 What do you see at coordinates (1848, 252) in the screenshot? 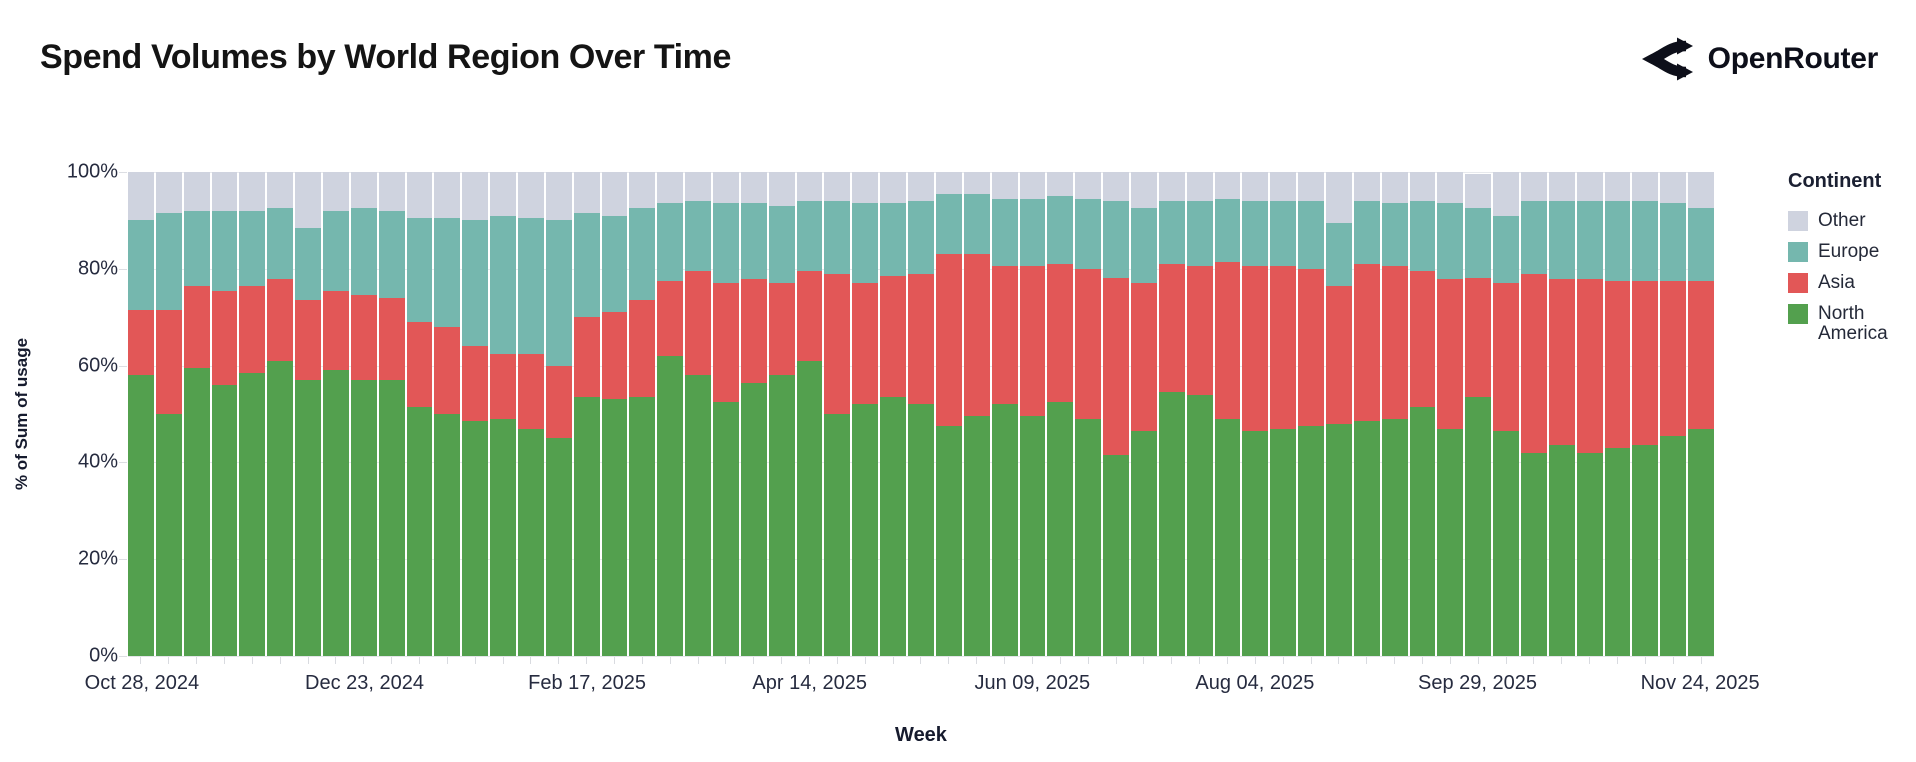
I see `legend-item-europe: Europe` at bounding box center [1848, 252].